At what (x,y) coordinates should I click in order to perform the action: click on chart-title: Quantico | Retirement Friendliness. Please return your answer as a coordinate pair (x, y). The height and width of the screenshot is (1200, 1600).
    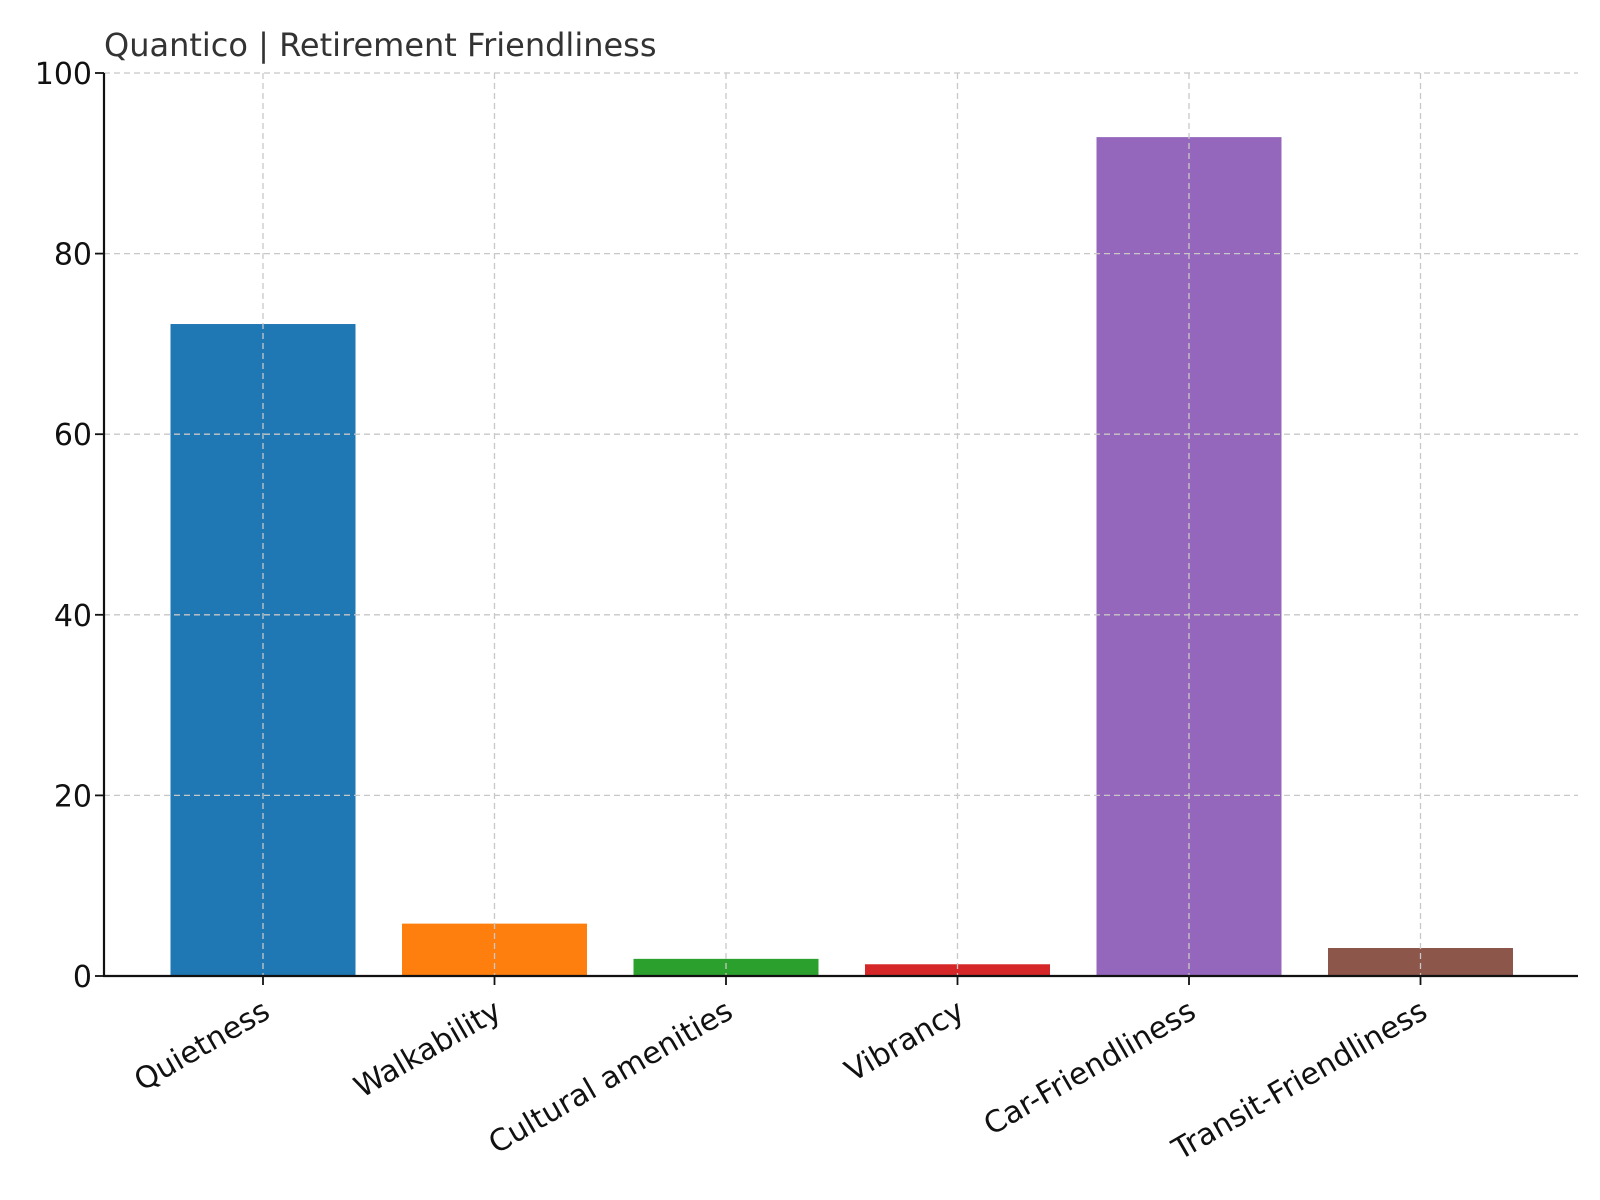
    Looking at the image, I should click on (380, 45).